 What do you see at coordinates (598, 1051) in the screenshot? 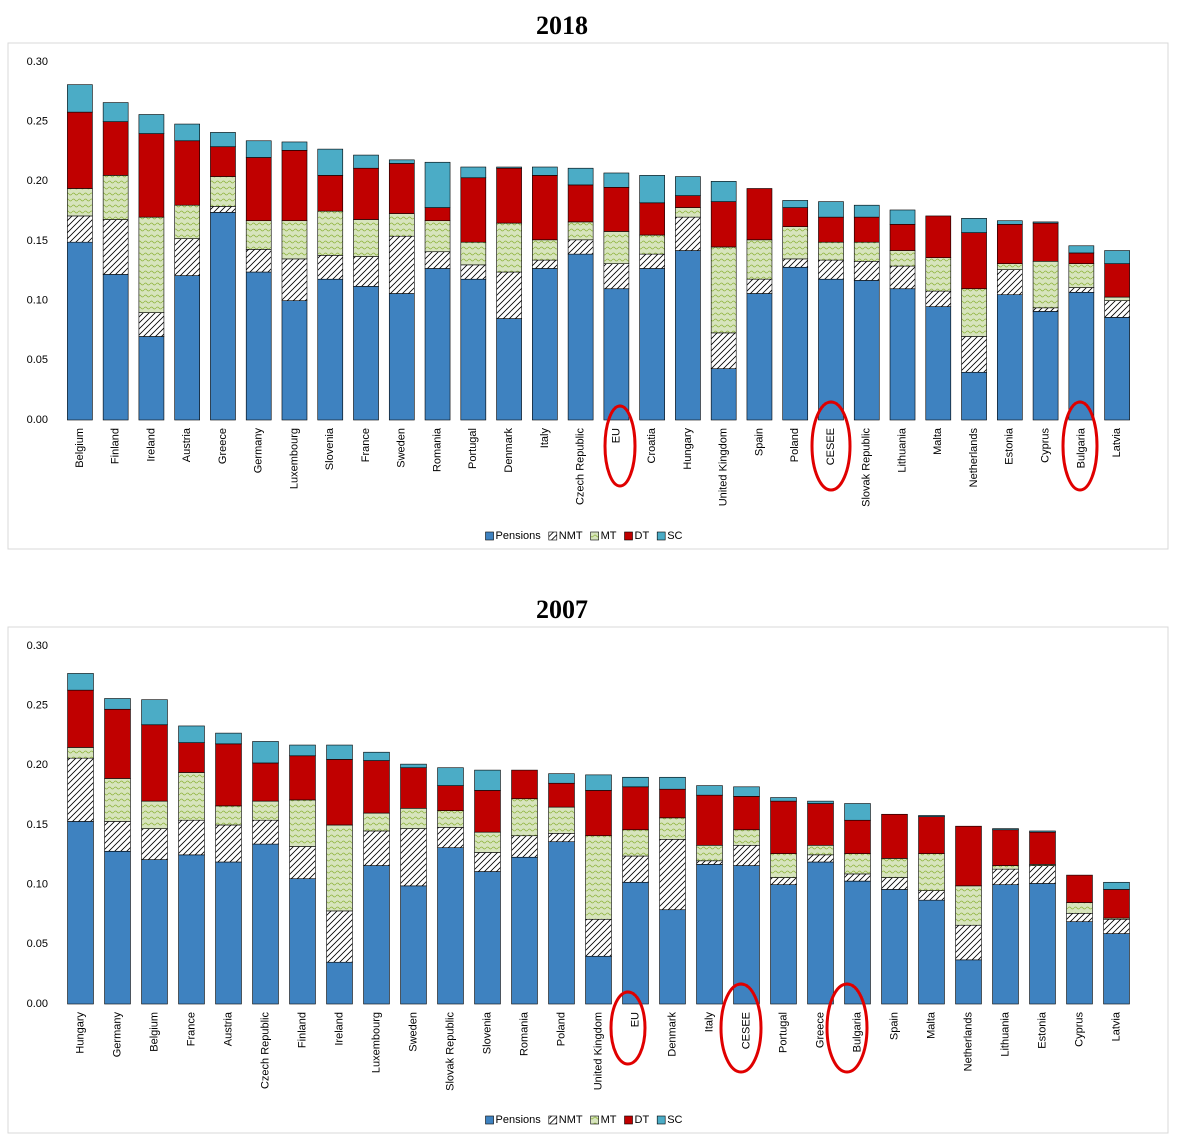
I see `x-tick-label: United Kingdom` at bounding box center [598, 1051].